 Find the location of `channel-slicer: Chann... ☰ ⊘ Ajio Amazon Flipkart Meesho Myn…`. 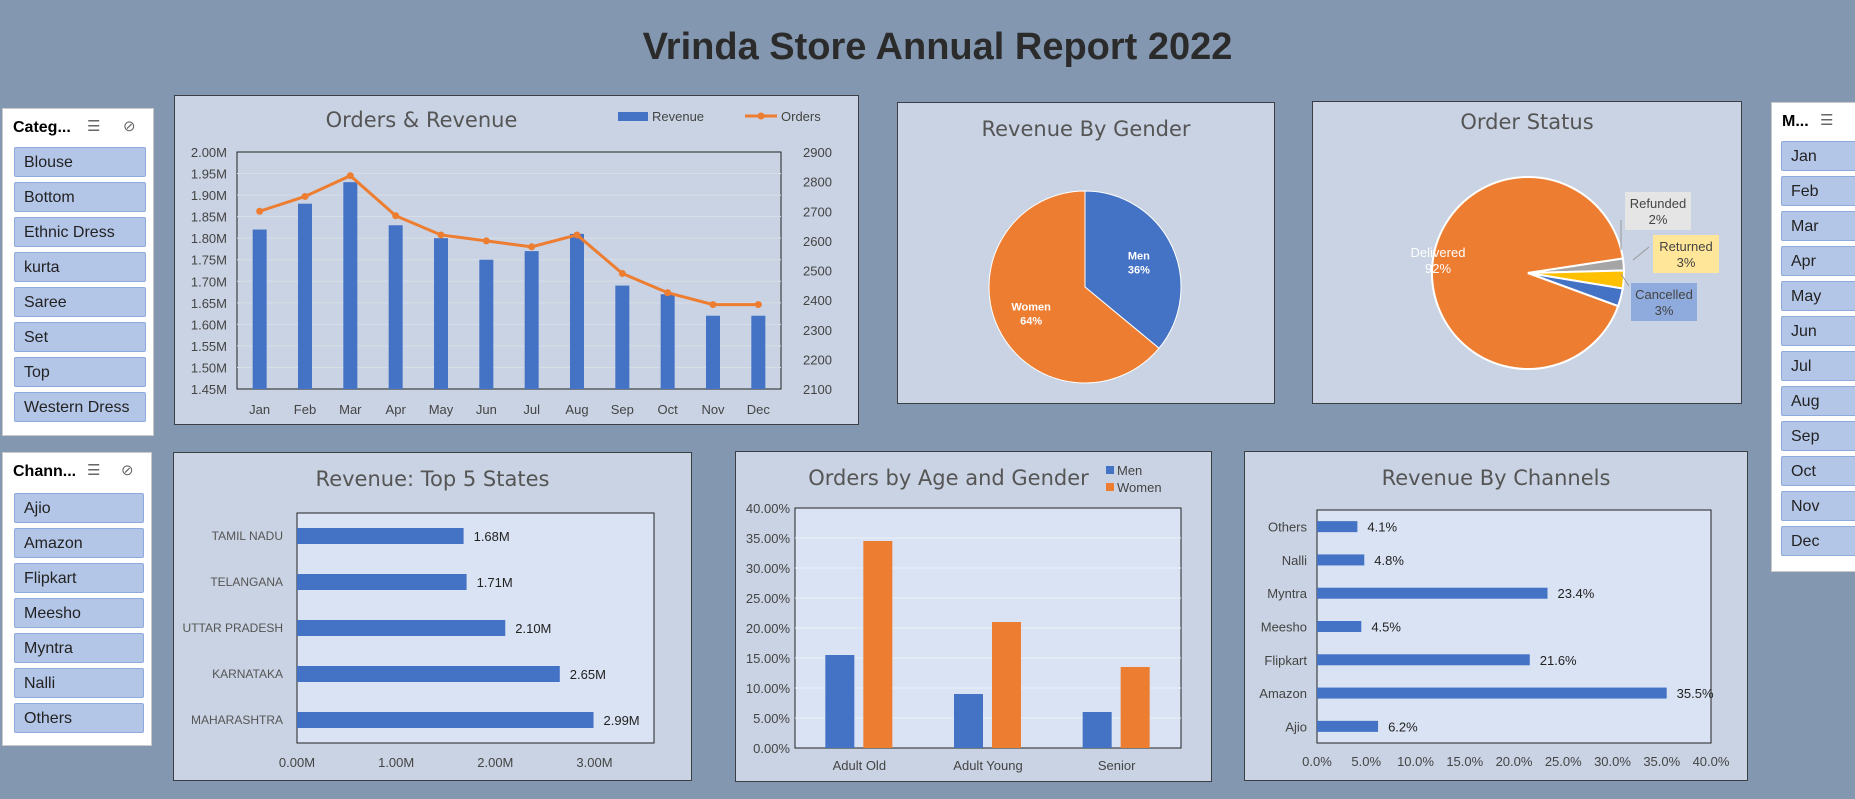

channel-slicer: Chann... ☰ ⊘ Ajio Amazon Flipkart Meesho Myn… is located at coordinates (77, 599).